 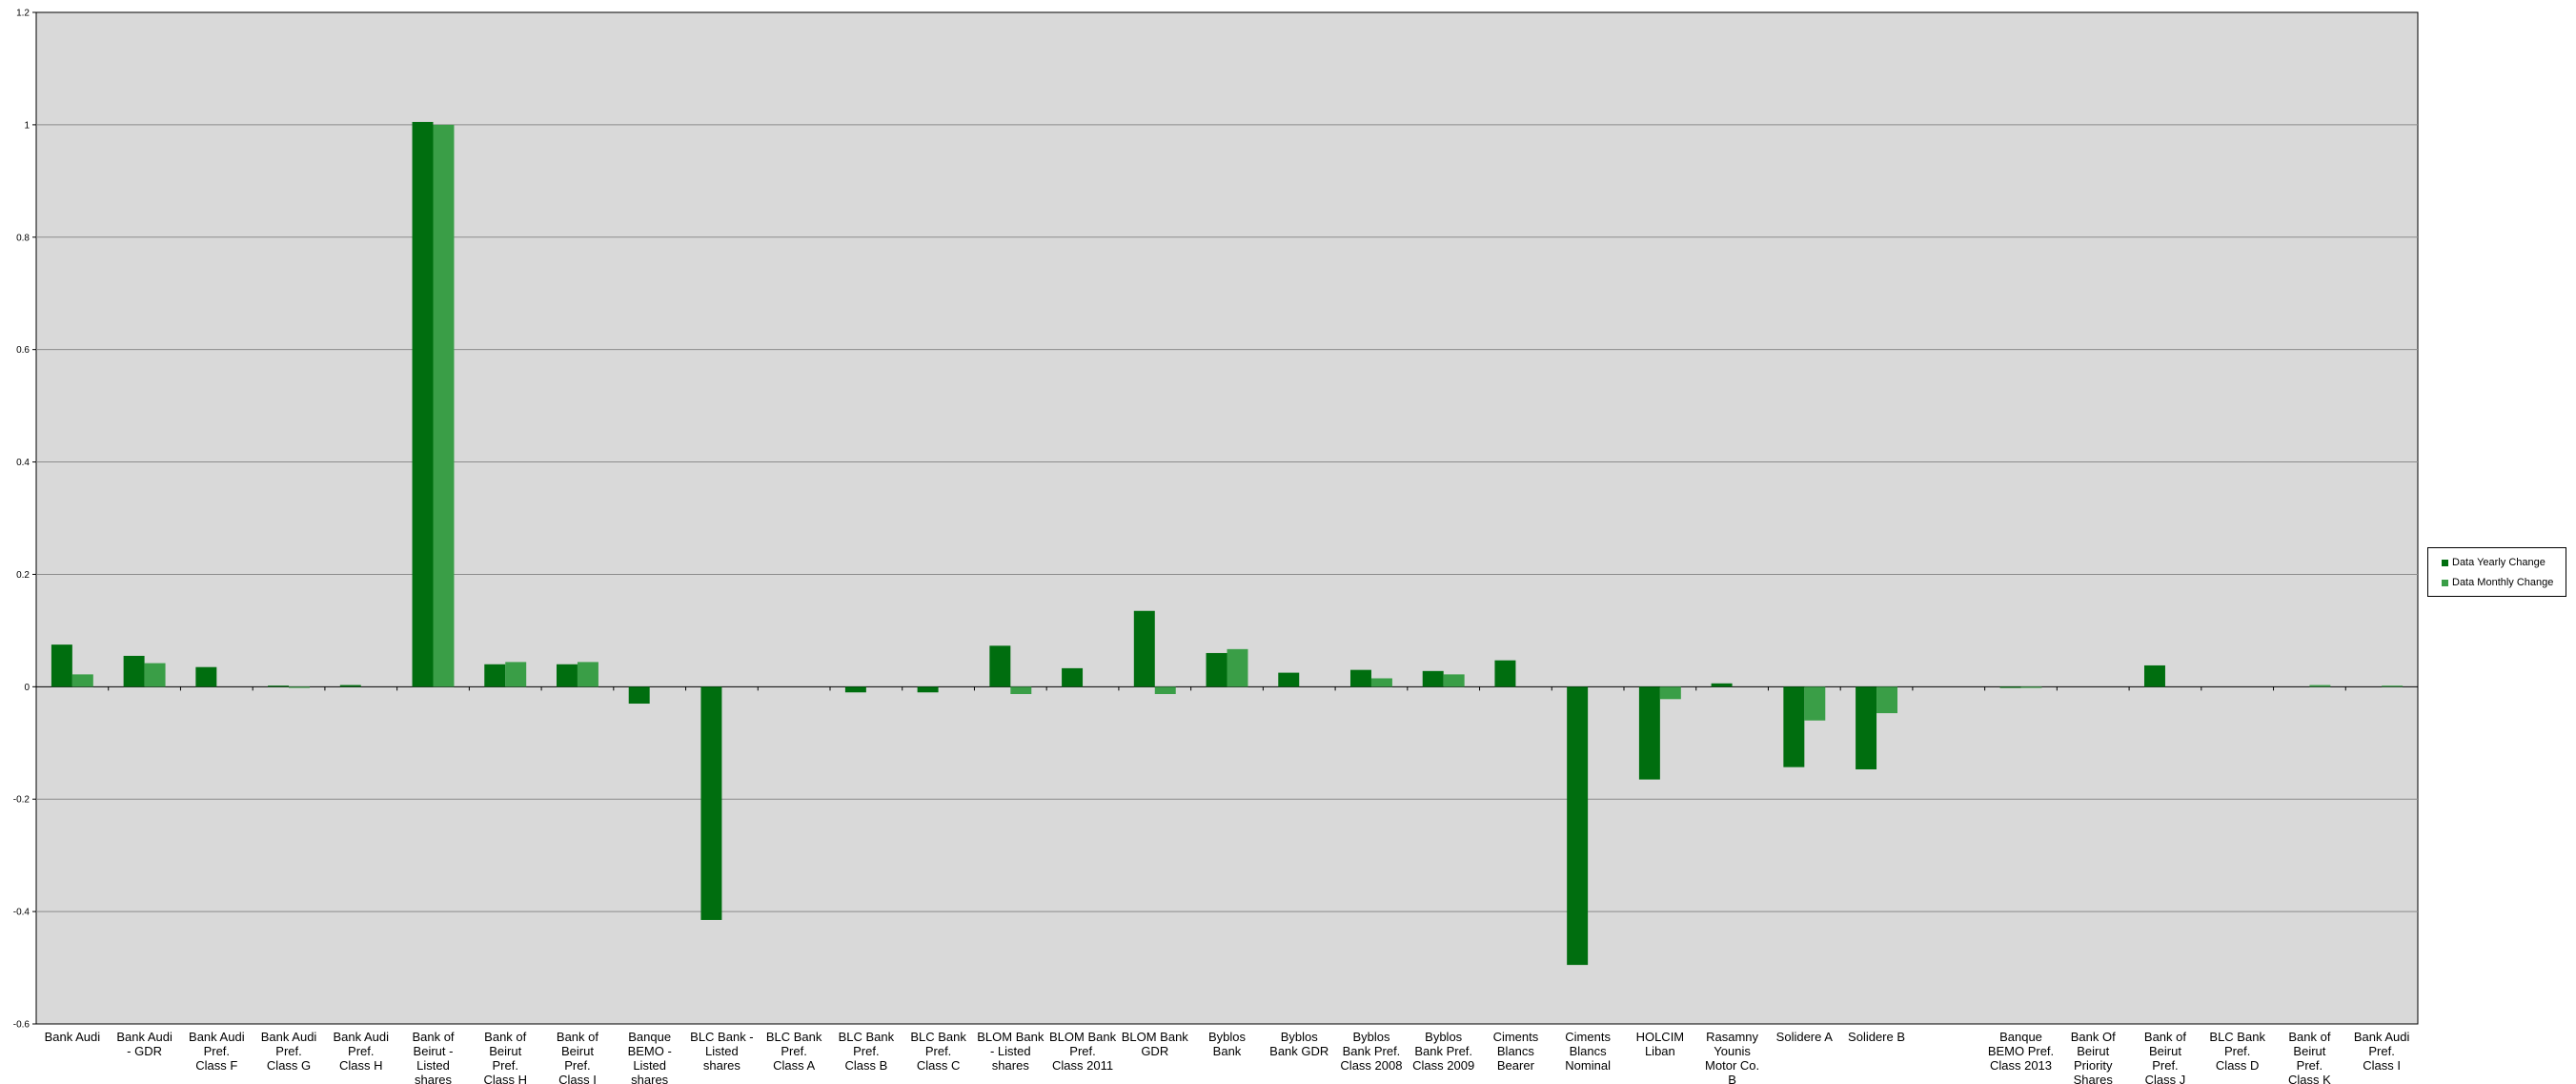 What do you see at coordinates (1588, 1051) in the screenshot?
I see `x-category-label: Ciments Blancs Nominal` at bounding box center [1588, 1051].